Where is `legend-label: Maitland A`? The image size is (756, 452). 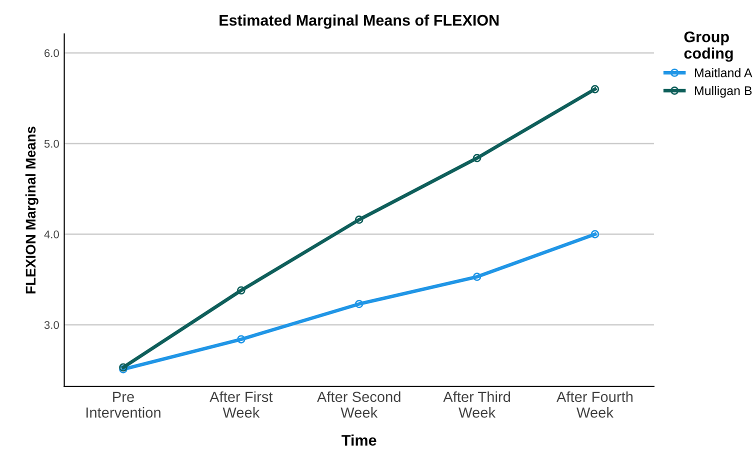
legend-label: Maitland A is located at coordinates (723, 73).